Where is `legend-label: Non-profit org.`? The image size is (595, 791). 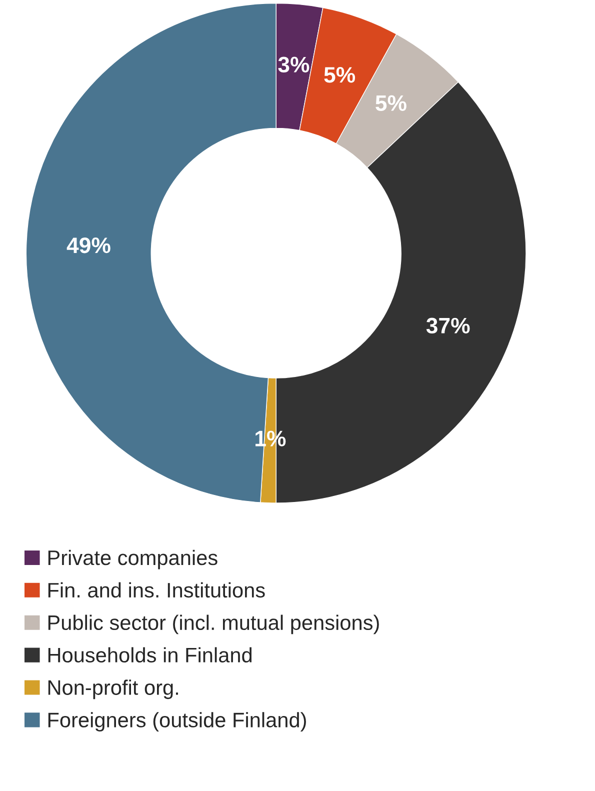
legend-label: Non-profit org. is located at coordinates (113, 690).